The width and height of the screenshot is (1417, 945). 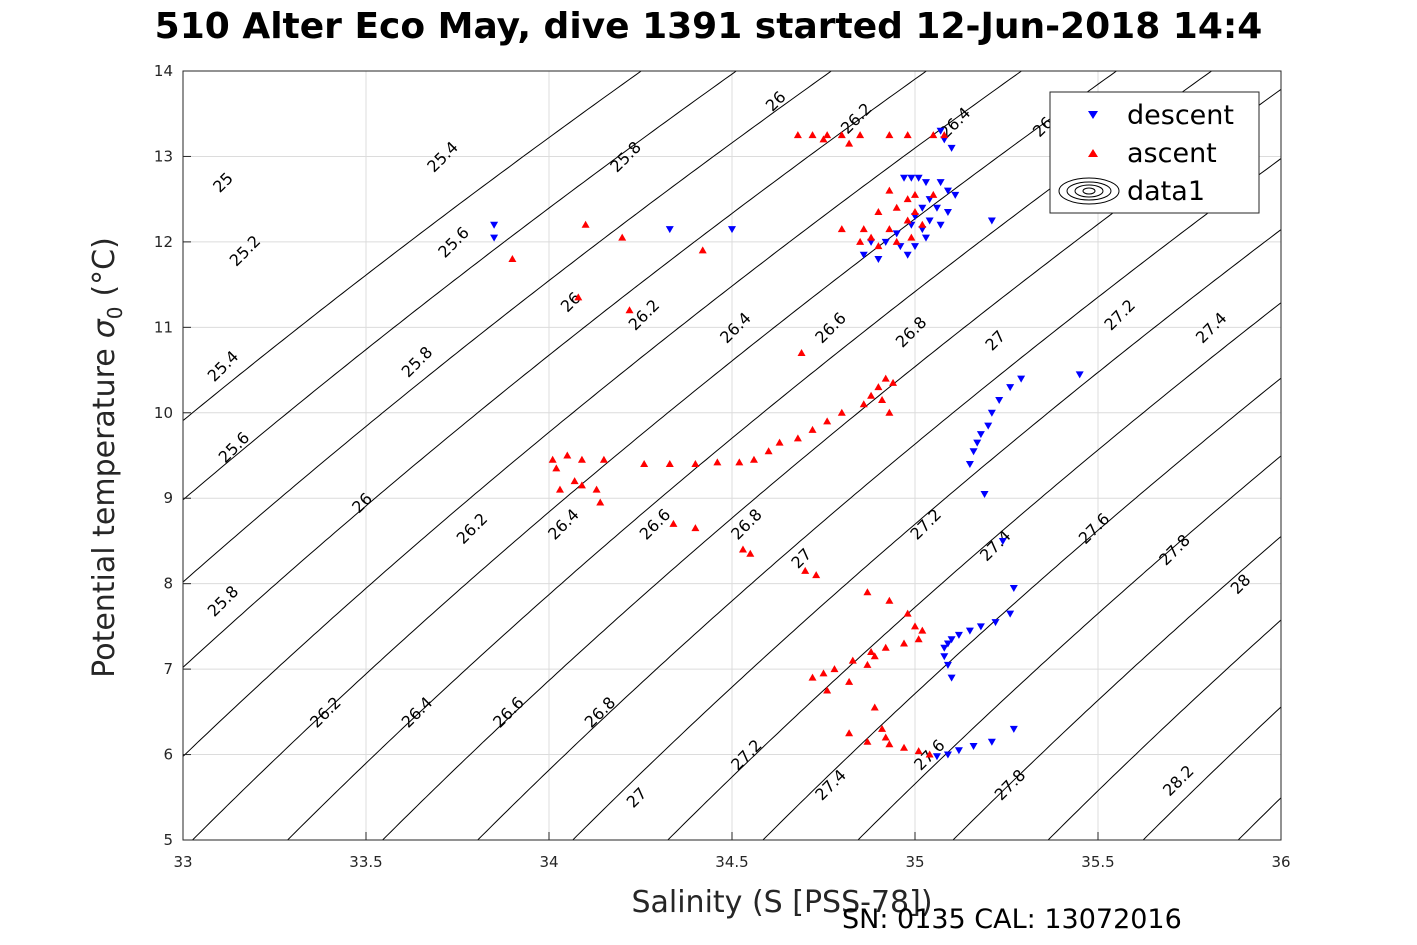 What do you see at coordinates (1154, 152) in the screenshot?
I see `legend: descent ascent data1` at bounding box center [1154, 152].